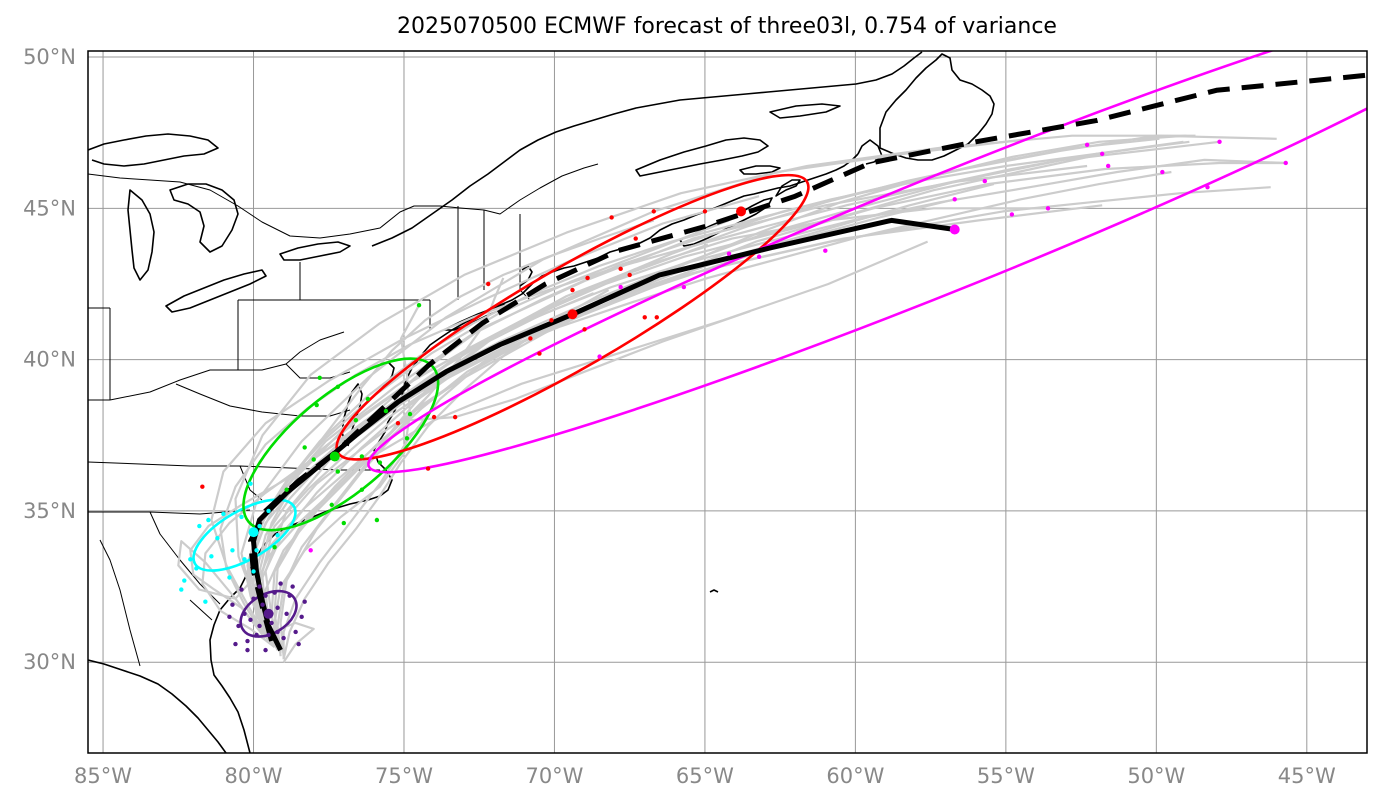 Image resolution: width=1382 pixels, height=803 pixels. Describe the element at coordinates (219, 362) in the screenshot. I see `state-borders-mid` at that location.